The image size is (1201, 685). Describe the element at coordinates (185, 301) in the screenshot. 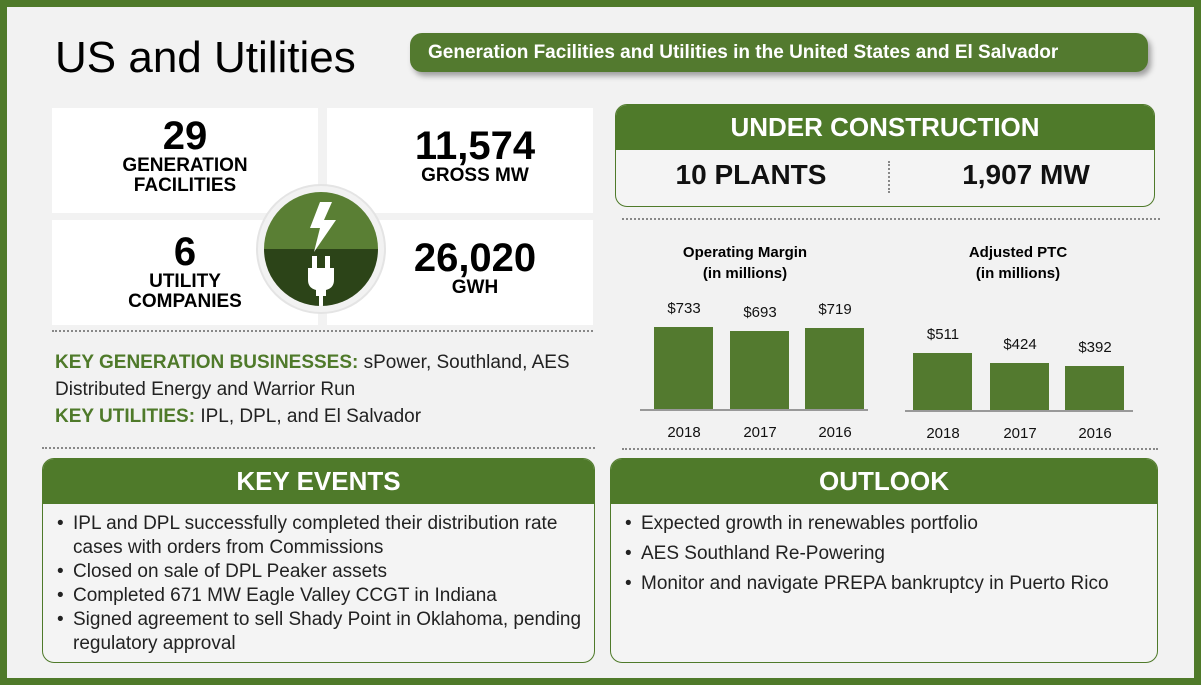

I see `stat-label: COMPANIES` at that location.